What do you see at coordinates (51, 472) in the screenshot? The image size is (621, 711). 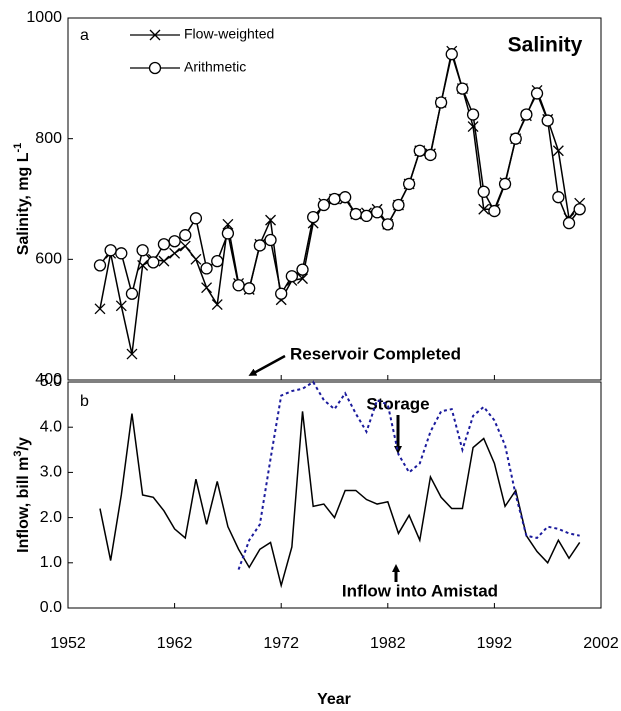 I see `y-tick-label: 3.0` at bounding box center [51, 472].